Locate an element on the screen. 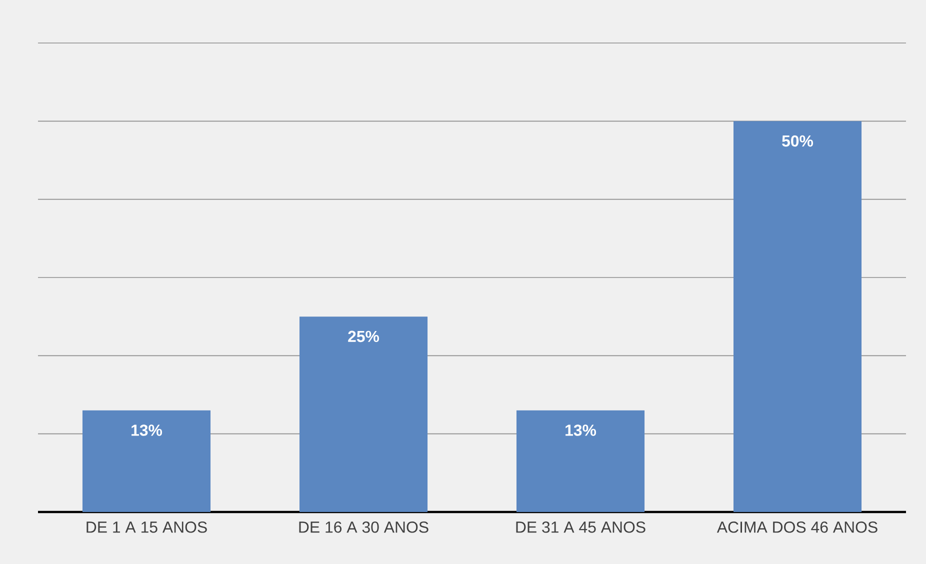 The image size is (926, 564). data-label: 25% is located at coordinates (364, 336).